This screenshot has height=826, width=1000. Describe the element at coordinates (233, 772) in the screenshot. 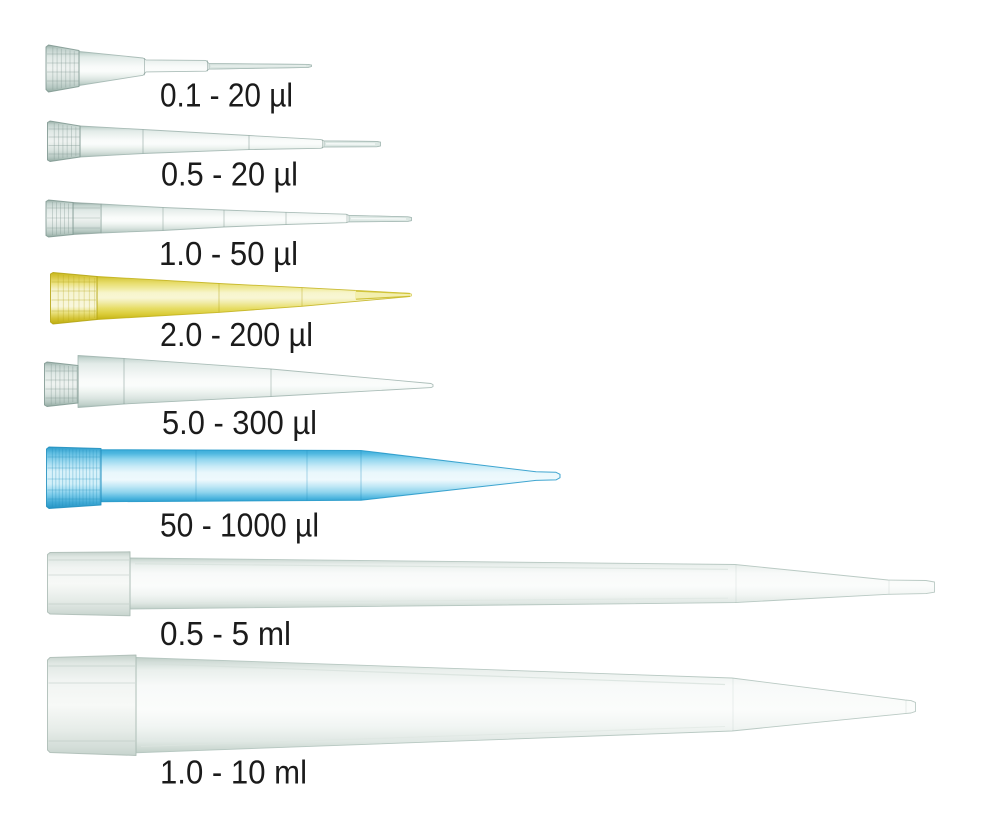

I see `svg-text: 1.0 - 10 ml` at that location.